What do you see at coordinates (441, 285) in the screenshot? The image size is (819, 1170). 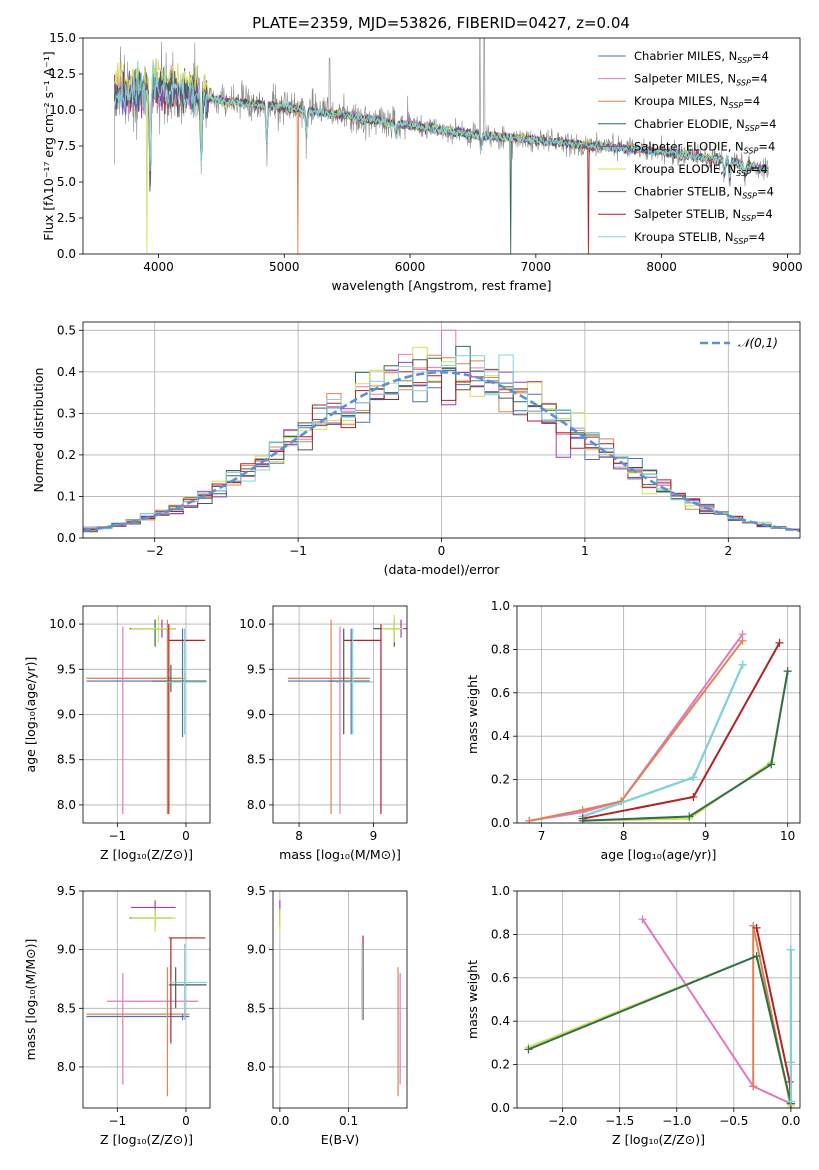 I see `x-axis-label: wavelength [Angstrom, rest frame]` at bounding box center [441, 285].